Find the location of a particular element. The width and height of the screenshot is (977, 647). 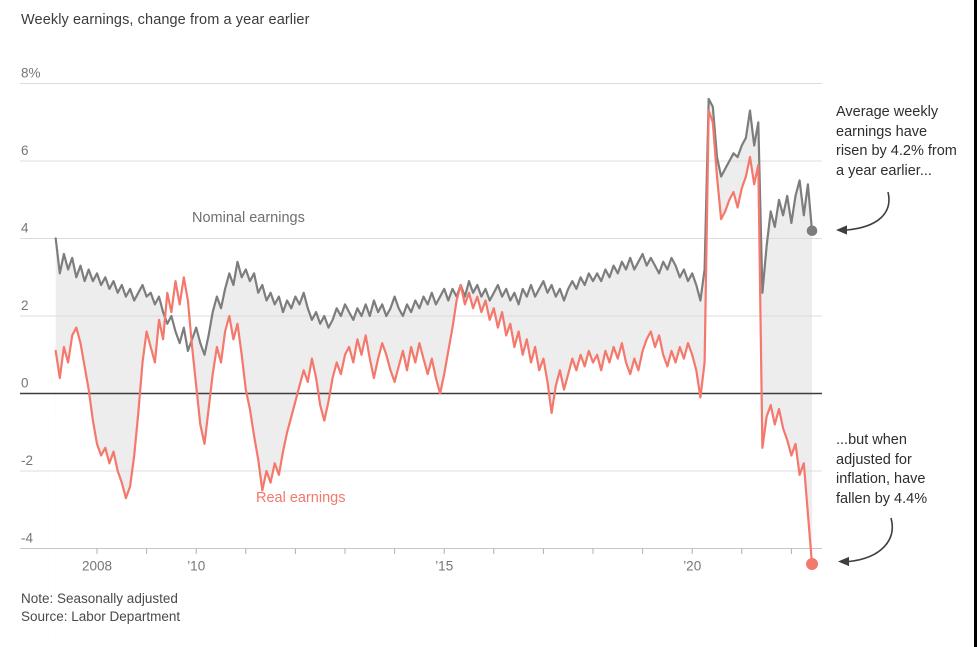

x-tick-label-2010: ’10 is located at coordinates (196, 566).